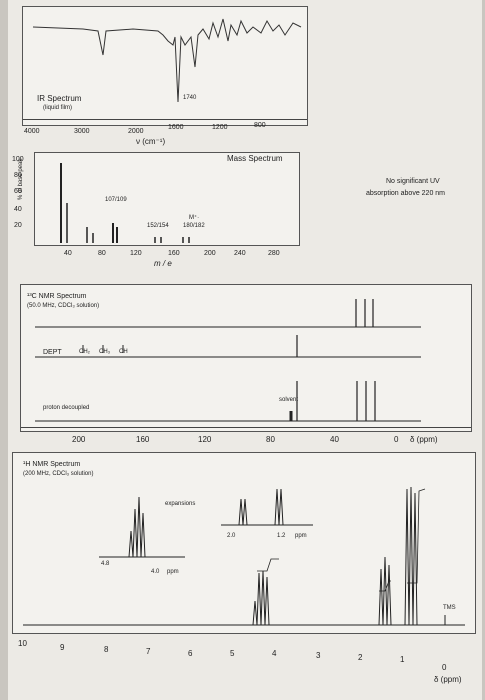 This screenshot has width=485, height=700. What do you see at coordinates (58, 474) in the screenshot?
I see `h1-subtitle: (200 MHz, CDCl₃ solution)` at bounding box center [58, 474].